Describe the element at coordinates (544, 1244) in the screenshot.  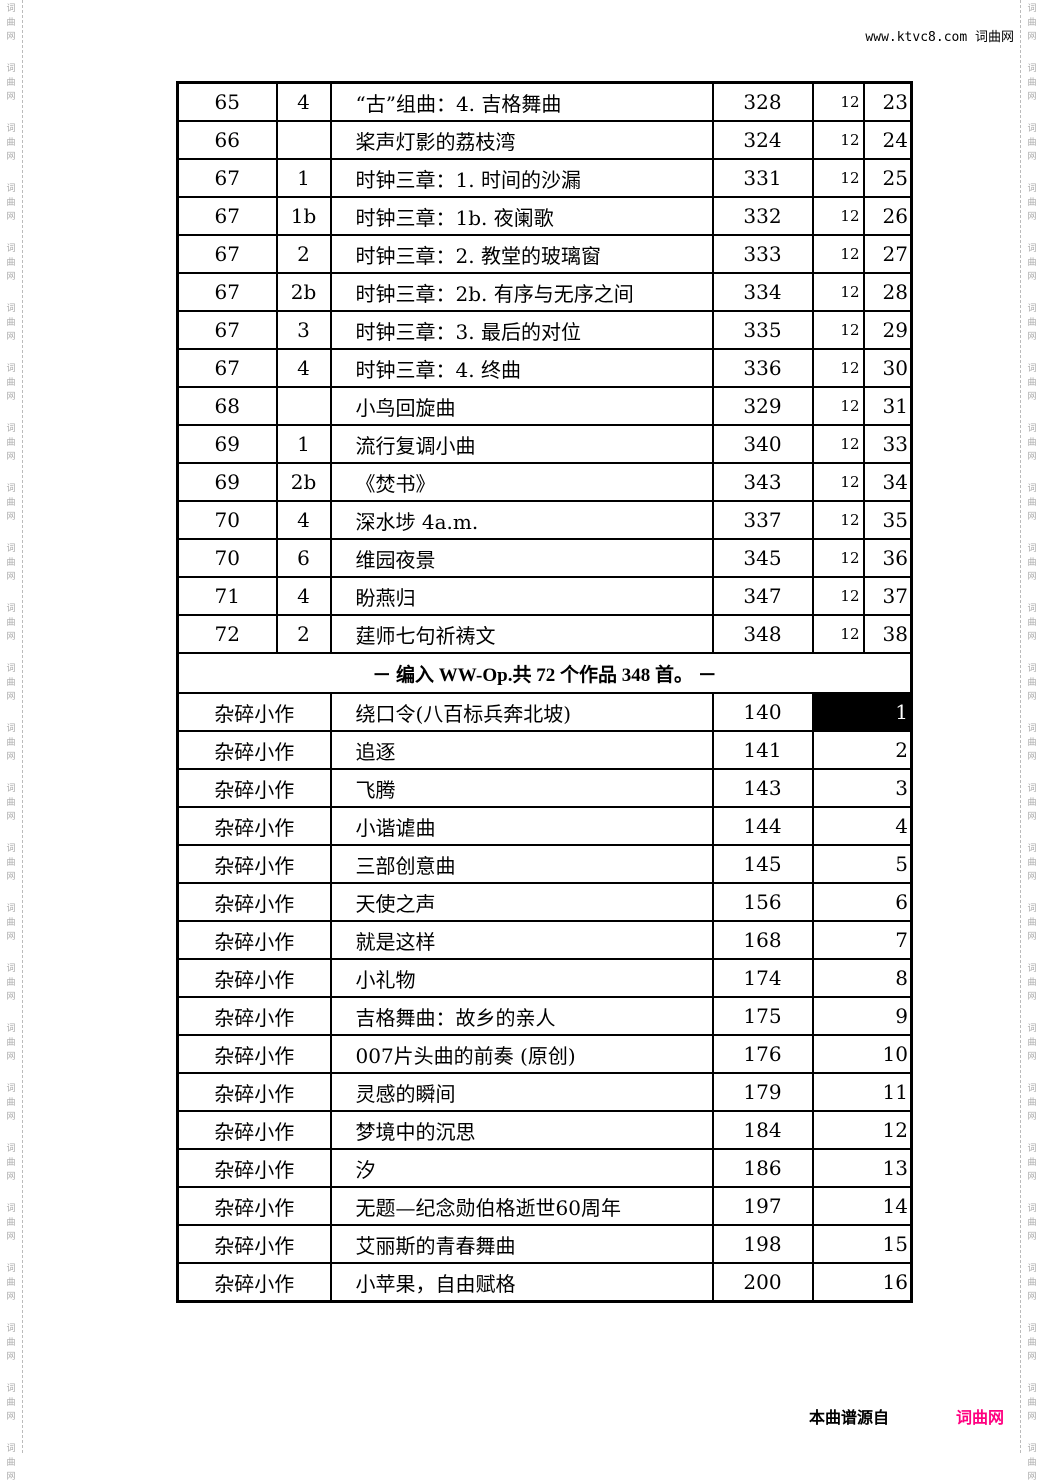
I see `table-row: 杂碎小作 艾丽斯的青春舞曲 198 15` at that location.